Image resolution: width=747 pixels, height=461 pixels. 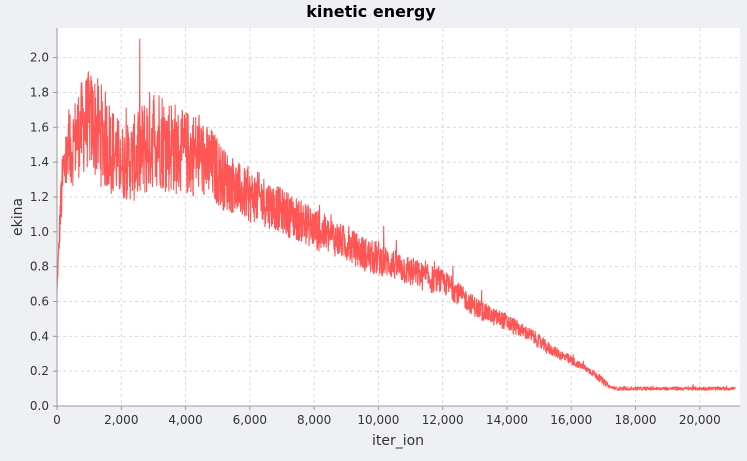 What do you see at coordinates (250, 420) in the screenshot?
I see `x-tick-label: 6,000` at bounding box center [250, 420].